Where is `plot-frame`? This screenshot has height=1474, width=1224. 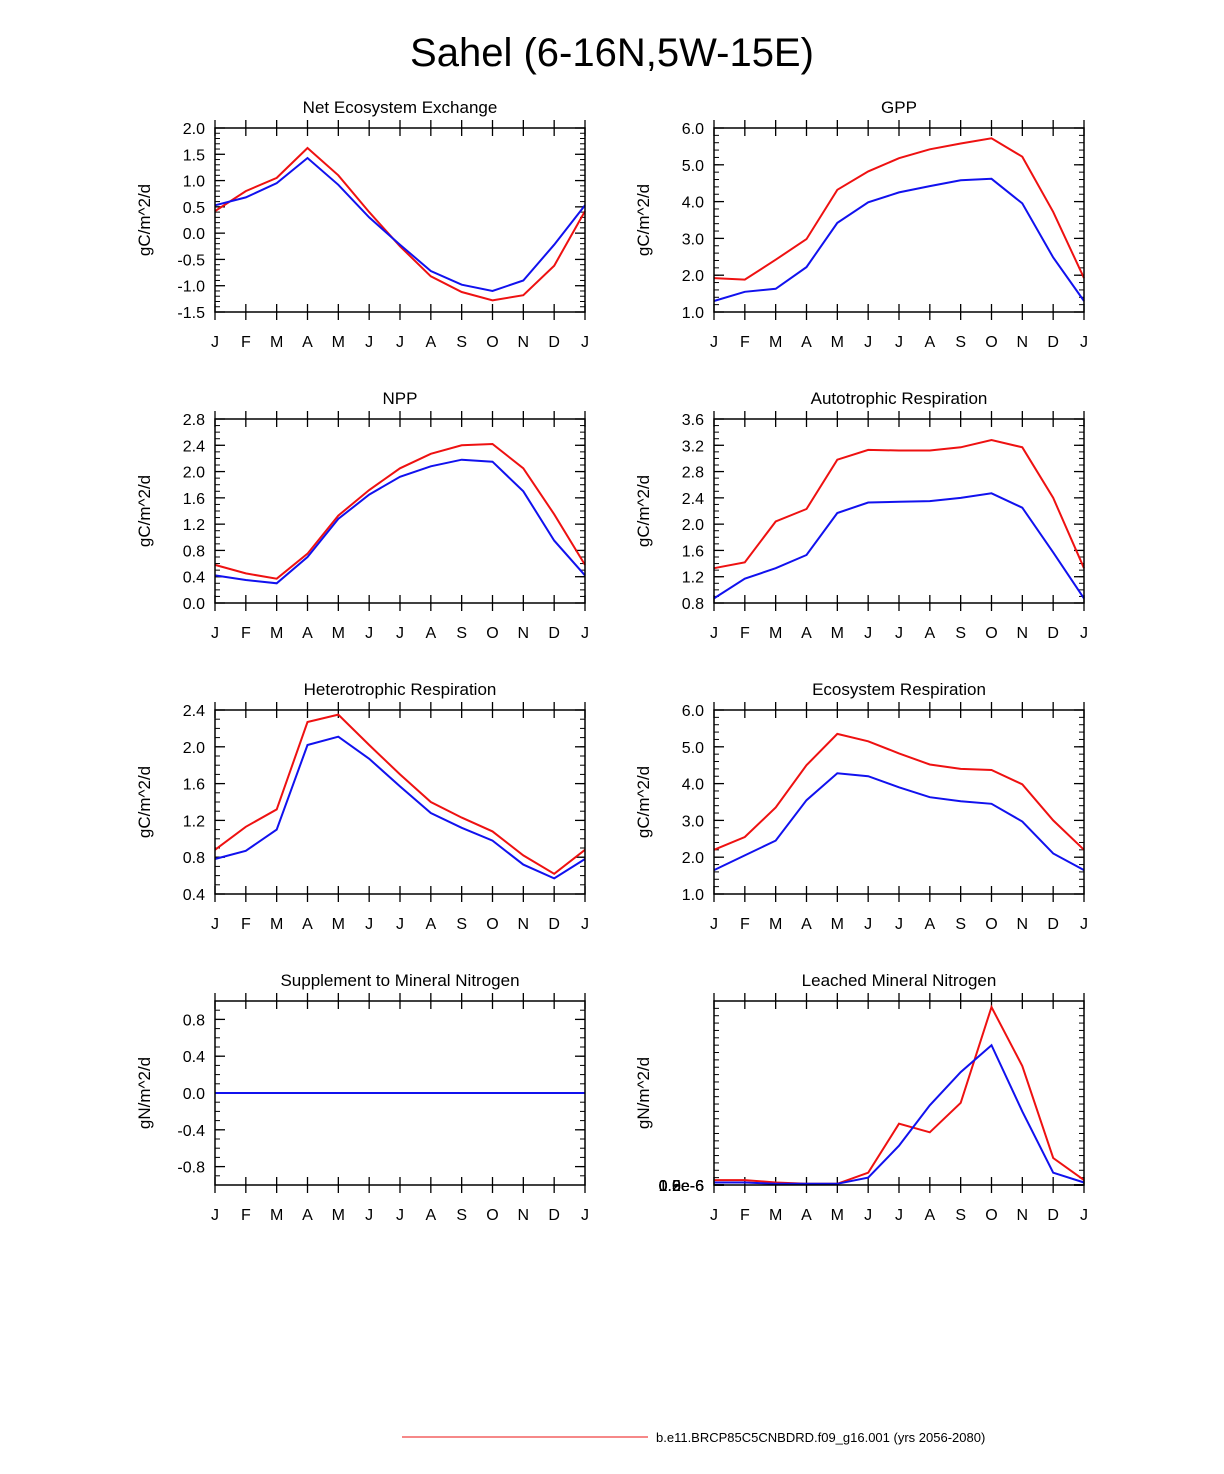
plot-frame is located at coordinates (899, 1093).